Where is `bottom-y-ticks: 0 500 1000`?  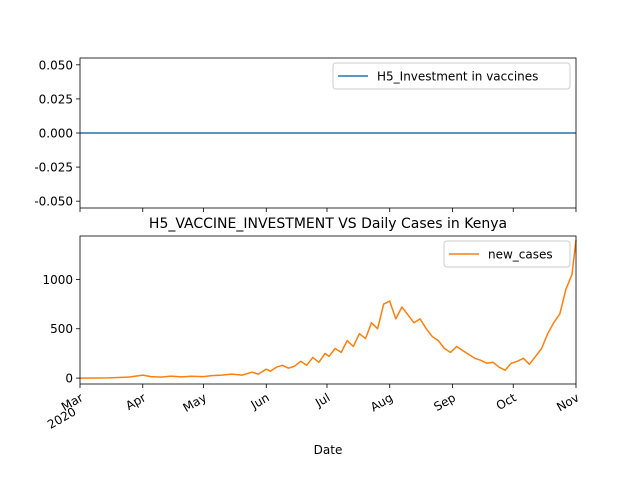 bottom-y-ticks: 0 500 1000 is located at coordinates (61, 329).